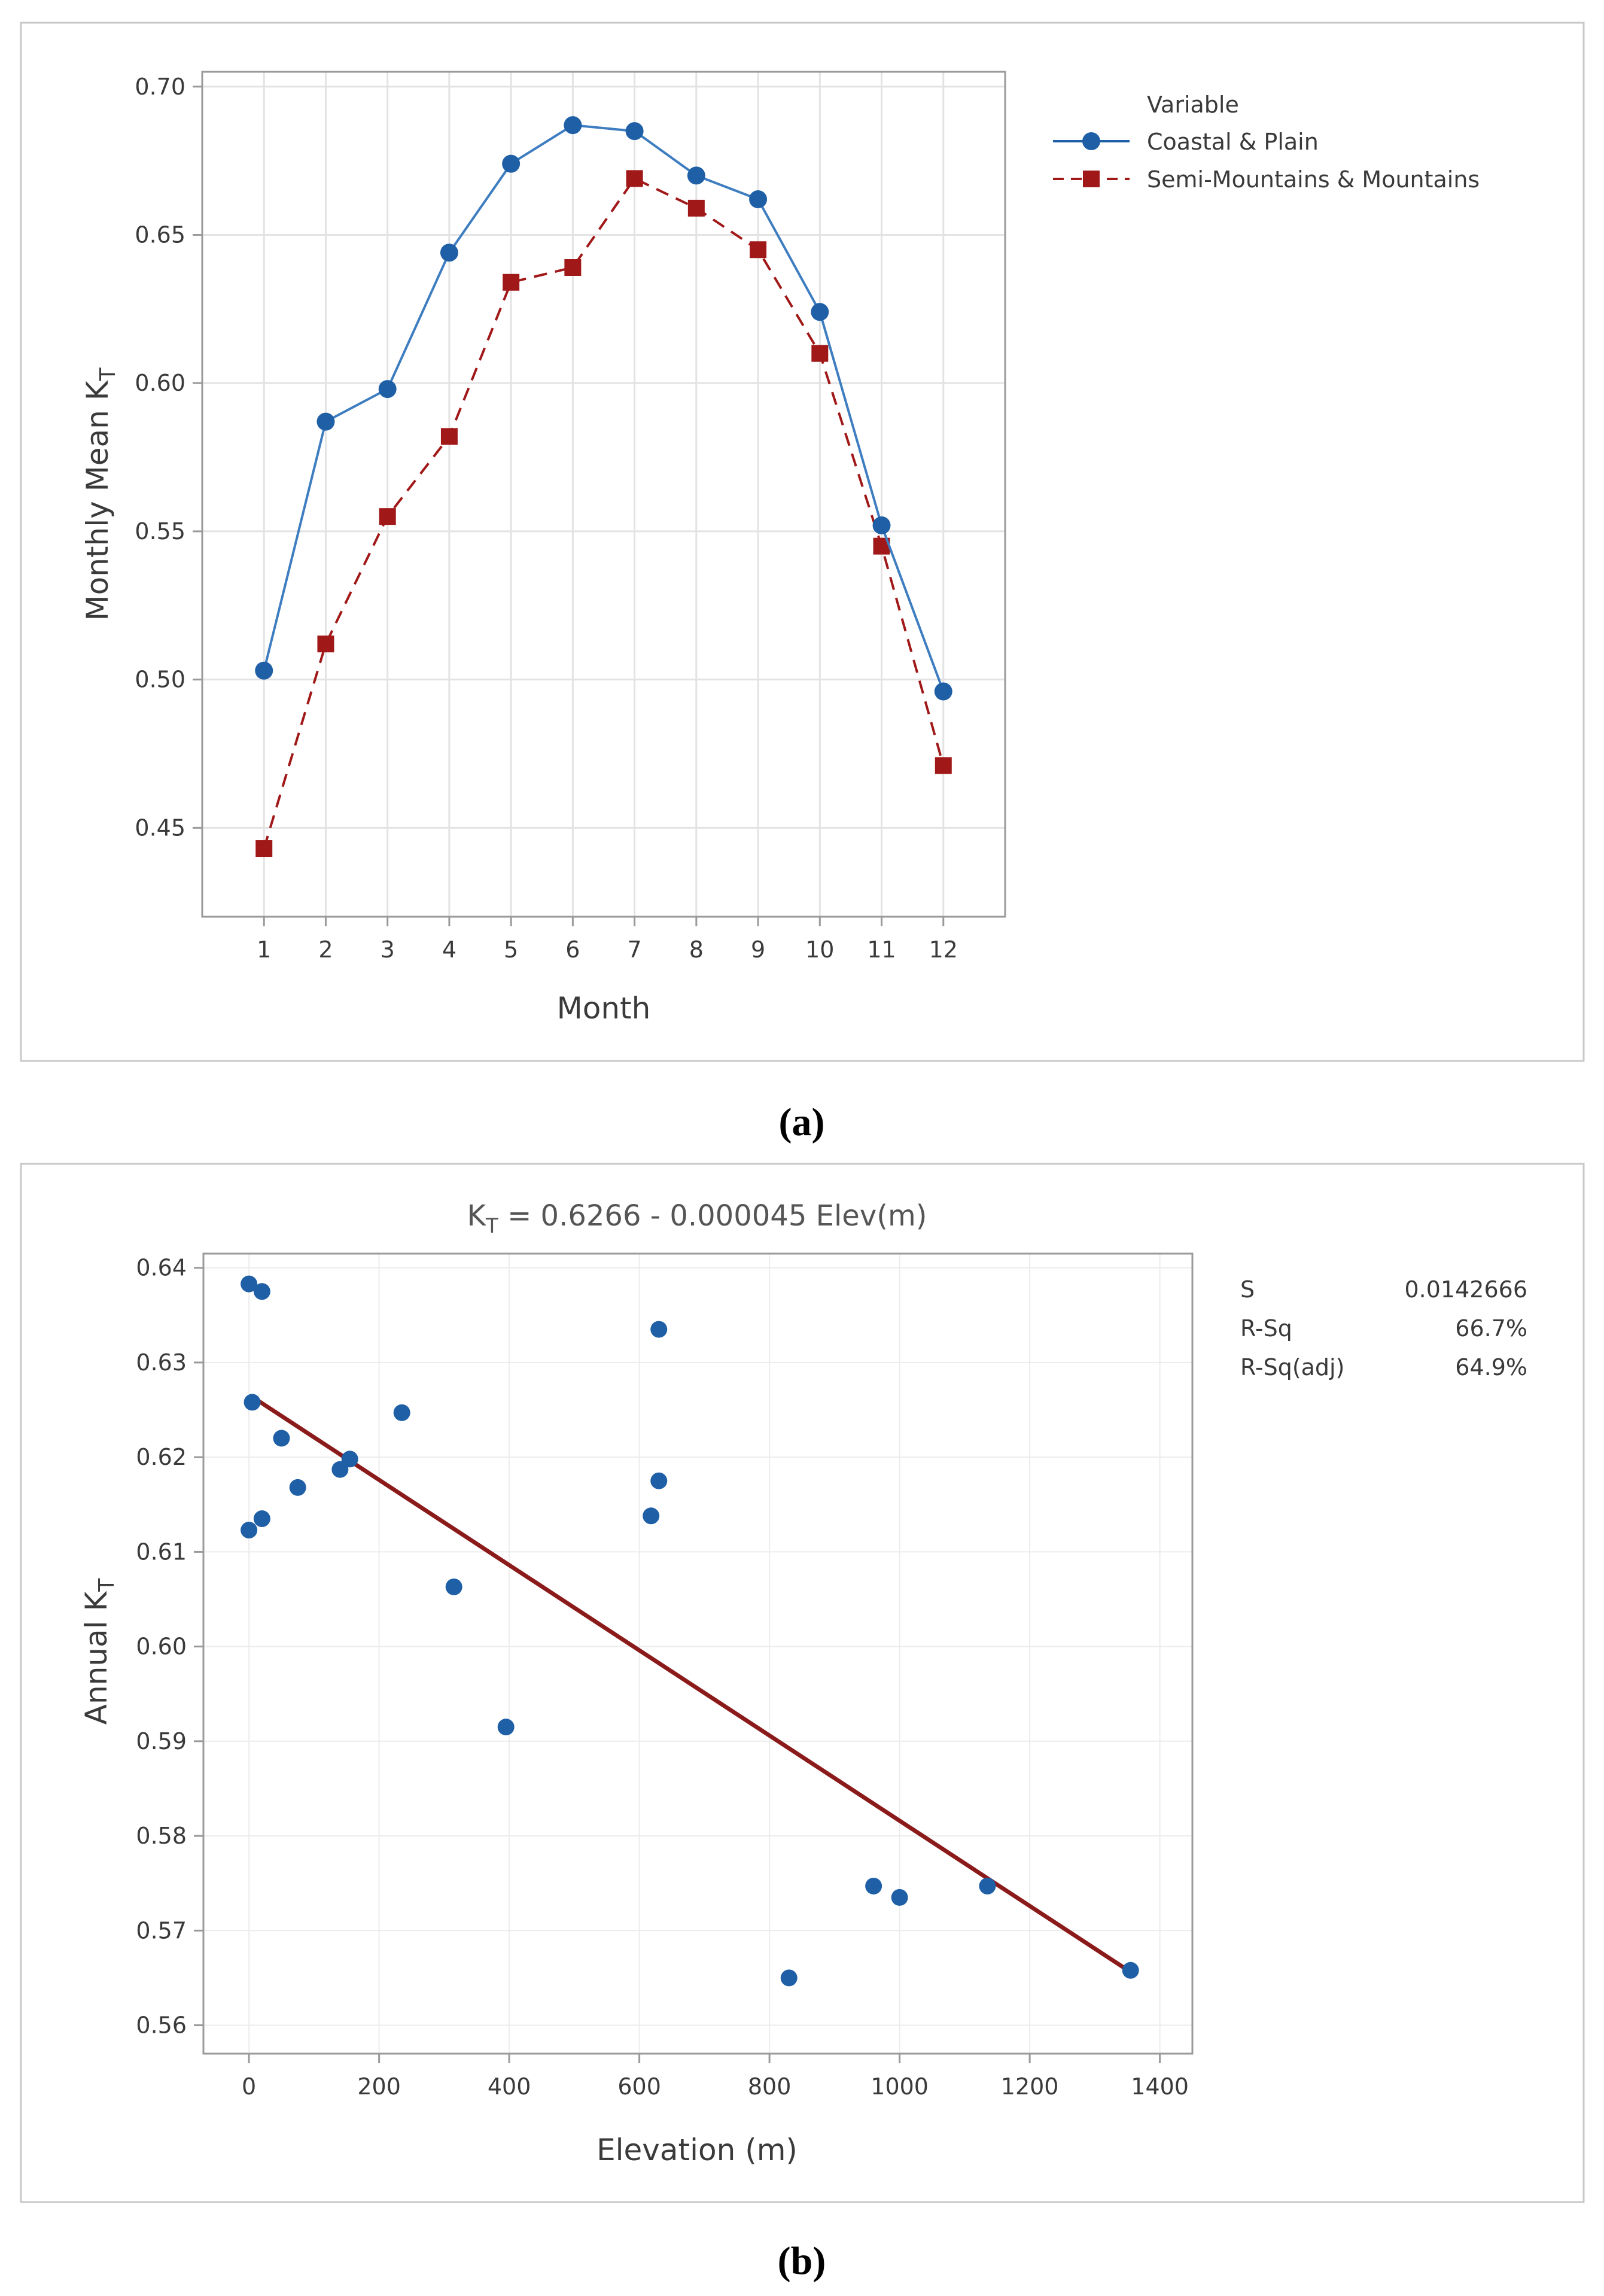 The image size is (1604, 2296). I want to click on stat-label-rsq-adj: R-Sq(adj), so click(1292, 1367).